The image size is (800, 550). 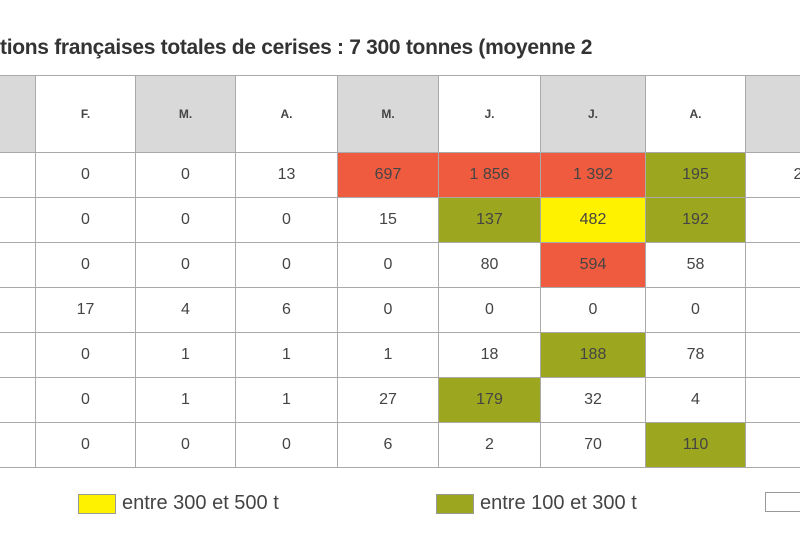 What do you see at coordinates (593, 265) in the screenshot?
I see `table-cell: 594` at bounding box center [593, 265].